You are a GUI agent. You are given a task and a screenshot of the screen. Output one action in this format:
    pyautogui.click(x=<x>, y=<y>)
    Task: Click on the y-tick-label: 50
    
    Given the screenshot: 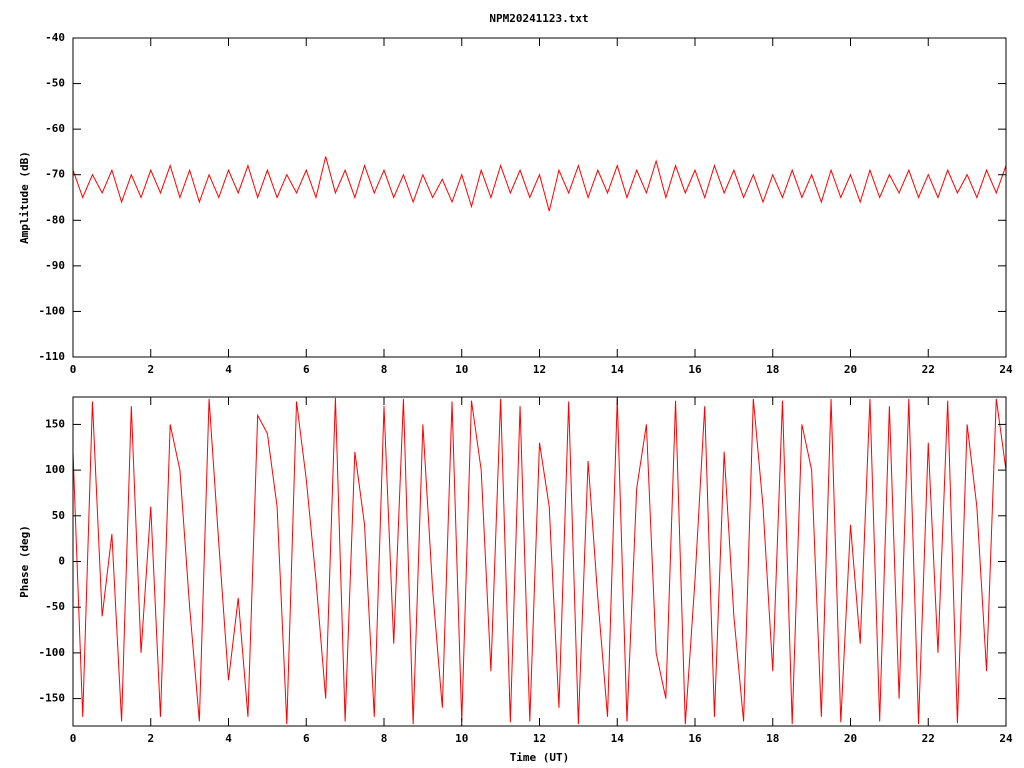 What is the action you would take?
    pyautogui.click(x=58, y=515)
    